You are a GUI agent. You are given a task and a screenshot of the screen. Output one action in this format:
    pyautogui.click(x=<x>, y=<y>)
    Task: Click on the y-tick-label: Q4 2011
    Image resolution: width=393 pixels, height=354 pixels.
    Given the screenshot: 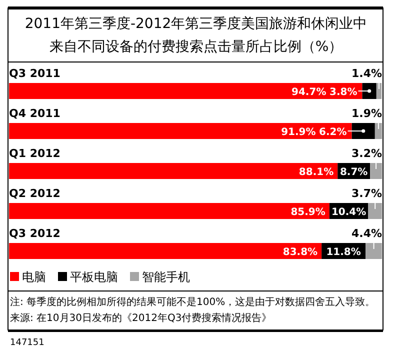 What is the action you would take?
    pyautogui.click(x=34, y=113)
    